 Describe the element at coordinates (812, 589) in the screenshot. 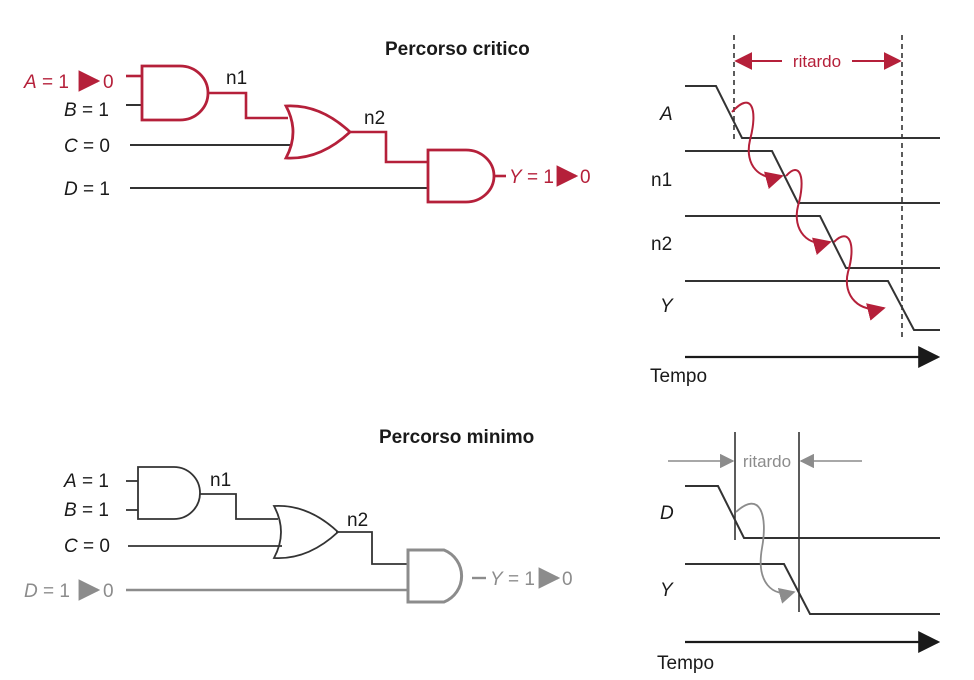

I see `short-waveform-y` at that location.